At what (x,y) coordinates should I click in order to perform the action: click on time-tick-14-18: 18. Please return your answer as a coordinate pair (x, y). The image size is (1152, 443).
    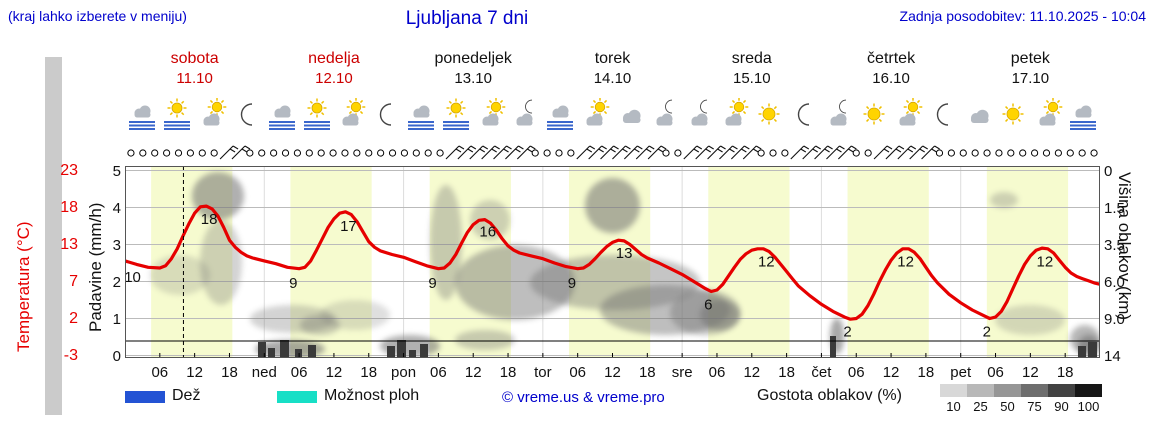
    Looking at the image, I should click on (647, 372).